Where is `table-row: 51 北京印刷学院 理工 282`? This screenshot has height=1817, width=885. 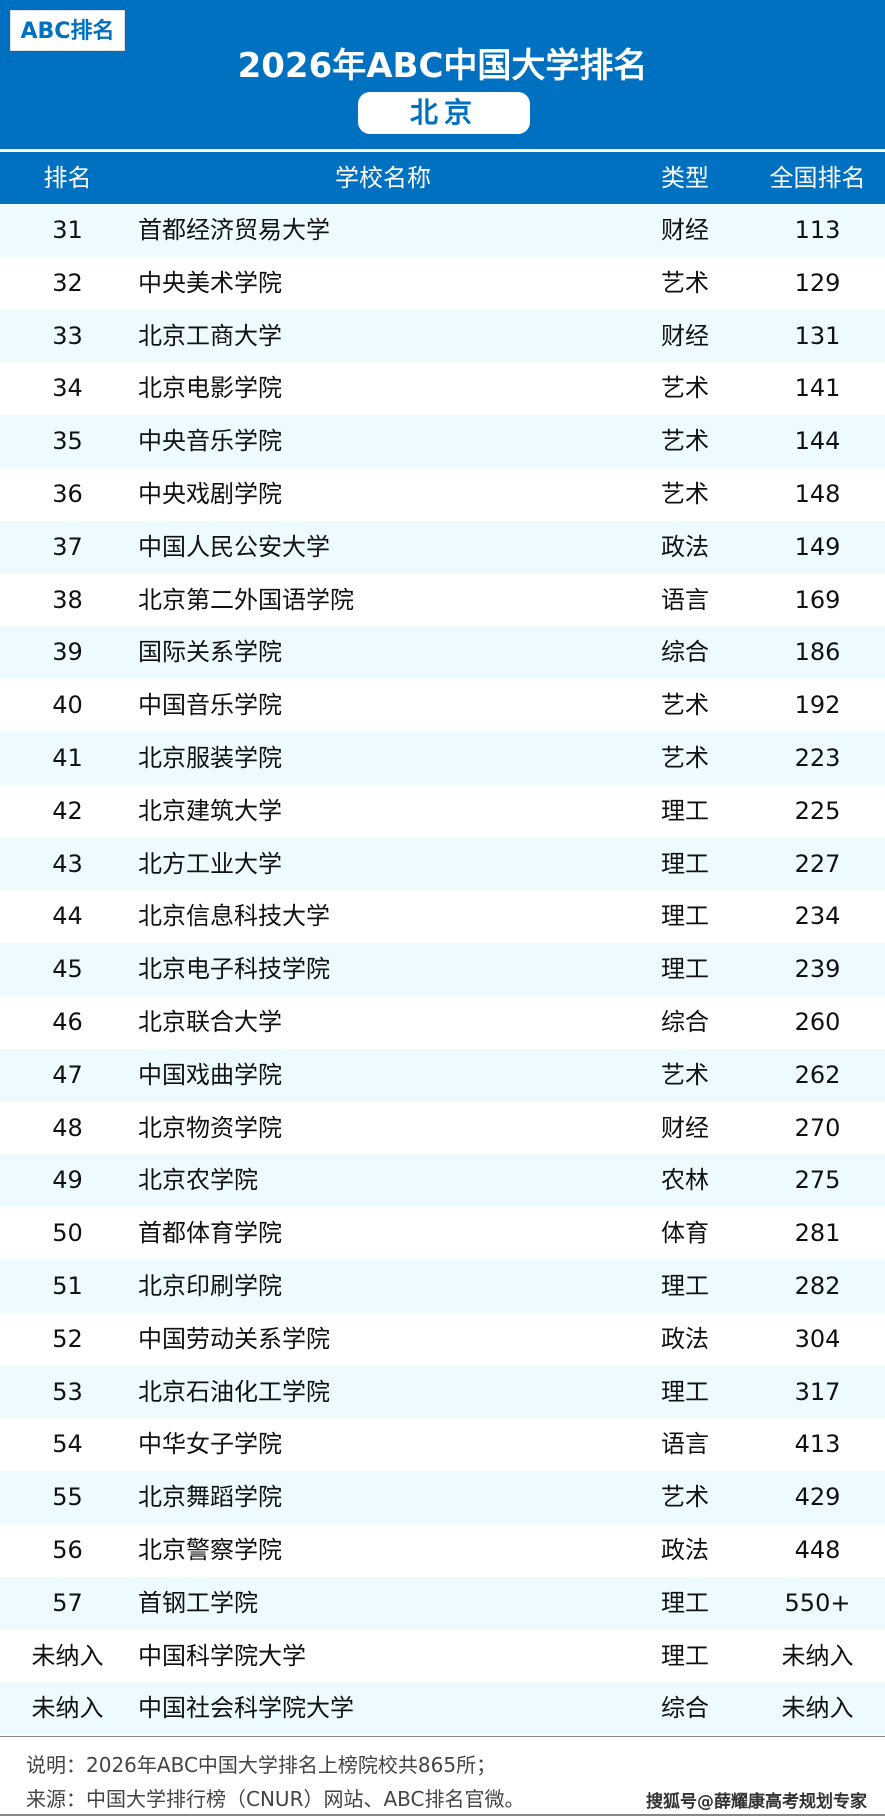 table-row: 51 北京印刷学院 理工 282 is located at coordinates (442, 1286).